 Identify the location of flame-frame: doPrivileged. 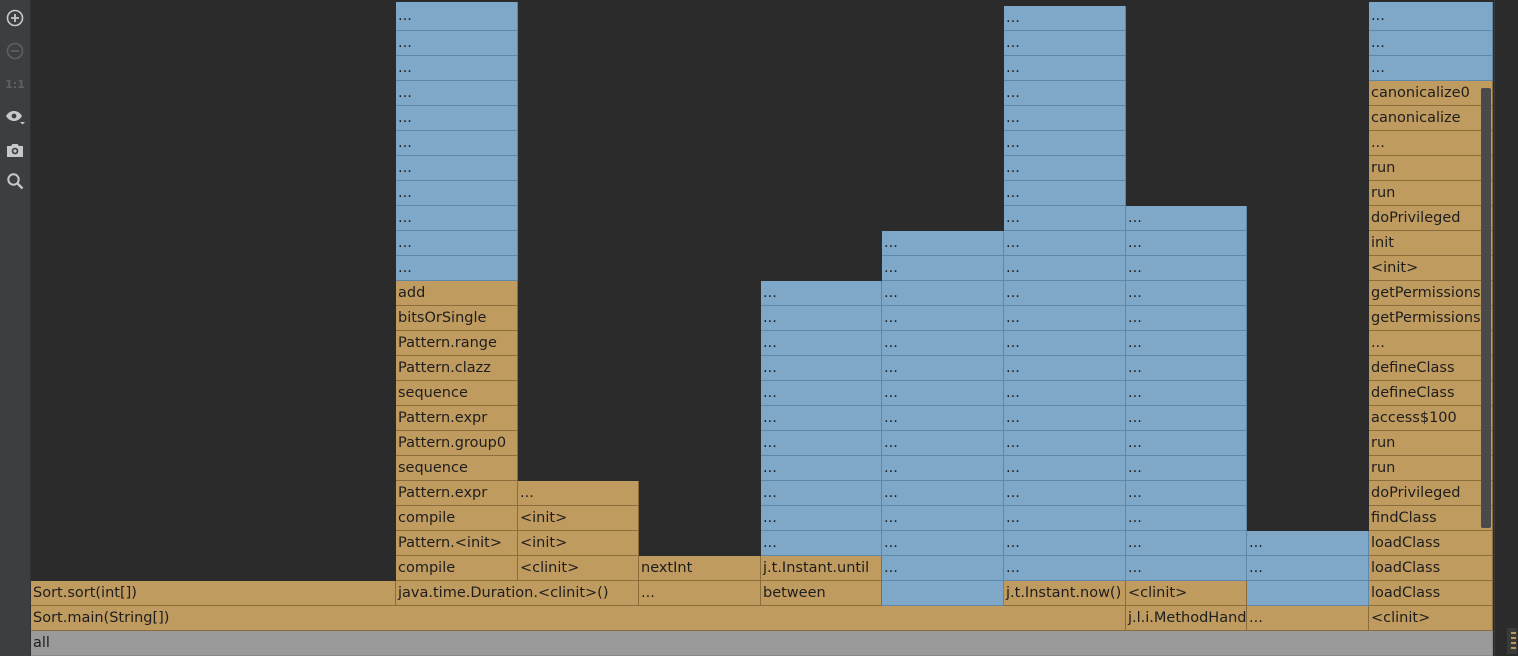
(1431, 493).